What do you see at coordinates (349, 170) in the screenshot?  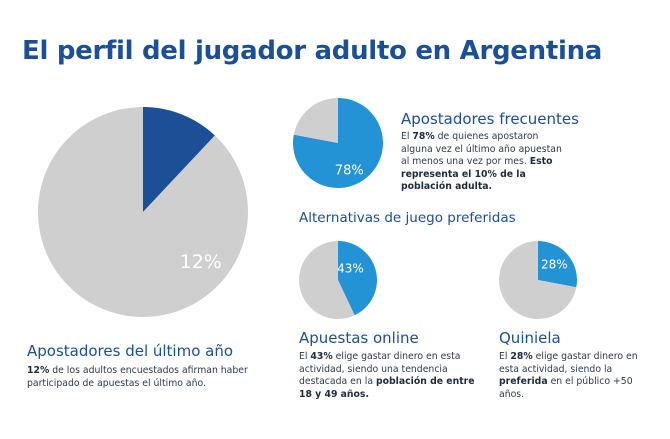 I see `pie-value-label: 78%` at bounding box center [349, 170].